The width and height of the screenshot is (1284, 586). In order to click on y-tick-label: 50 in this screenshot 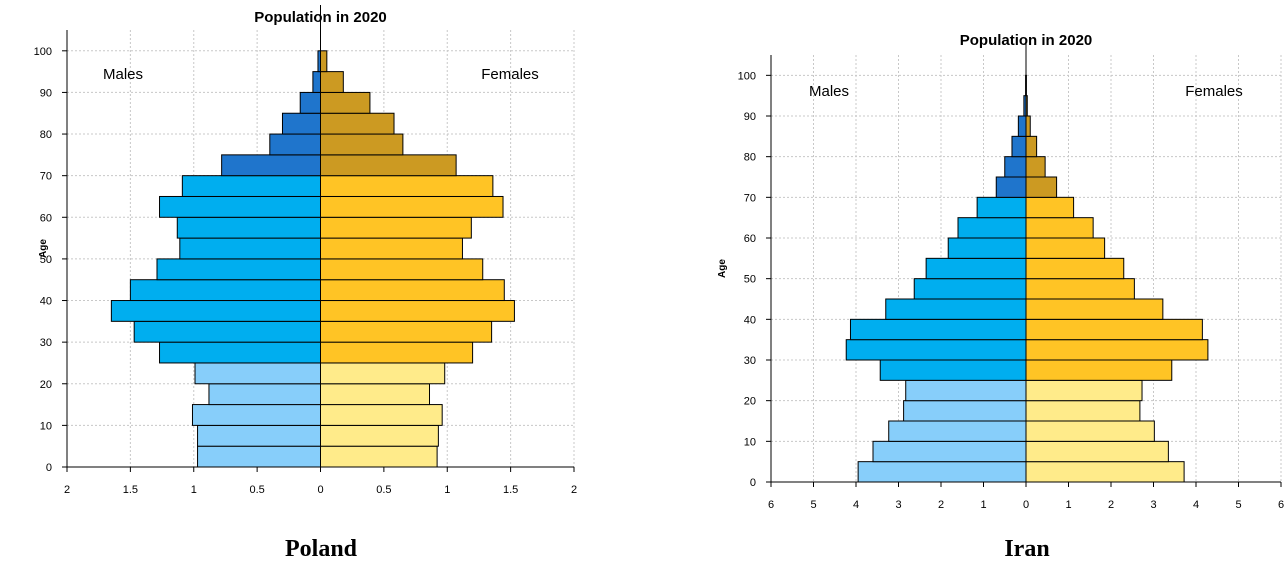, I will do `click(750, 280)`.